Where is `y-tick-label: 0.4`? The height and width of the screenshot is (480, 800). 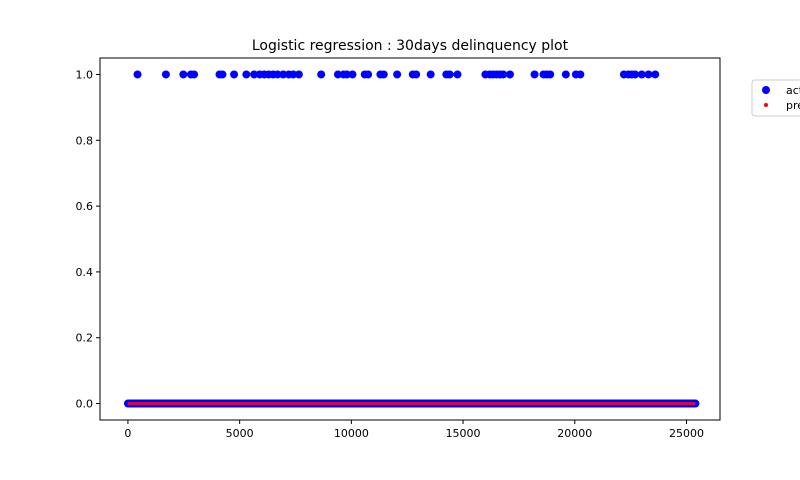
y-tick-label: 0.4 is located at coordinates (85, 272).